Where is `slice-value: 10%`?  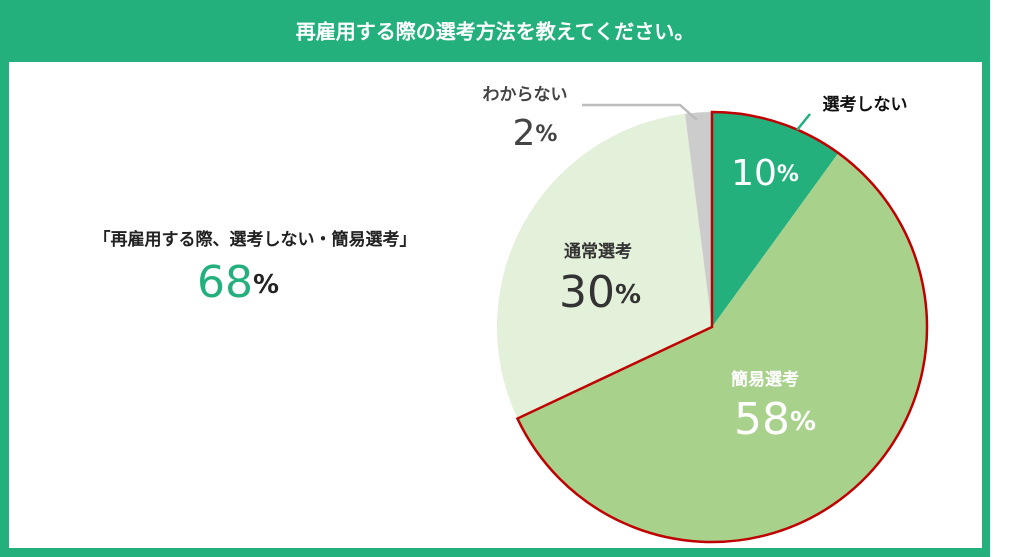
slice-value: 10% is located at coordinates (765, 173).